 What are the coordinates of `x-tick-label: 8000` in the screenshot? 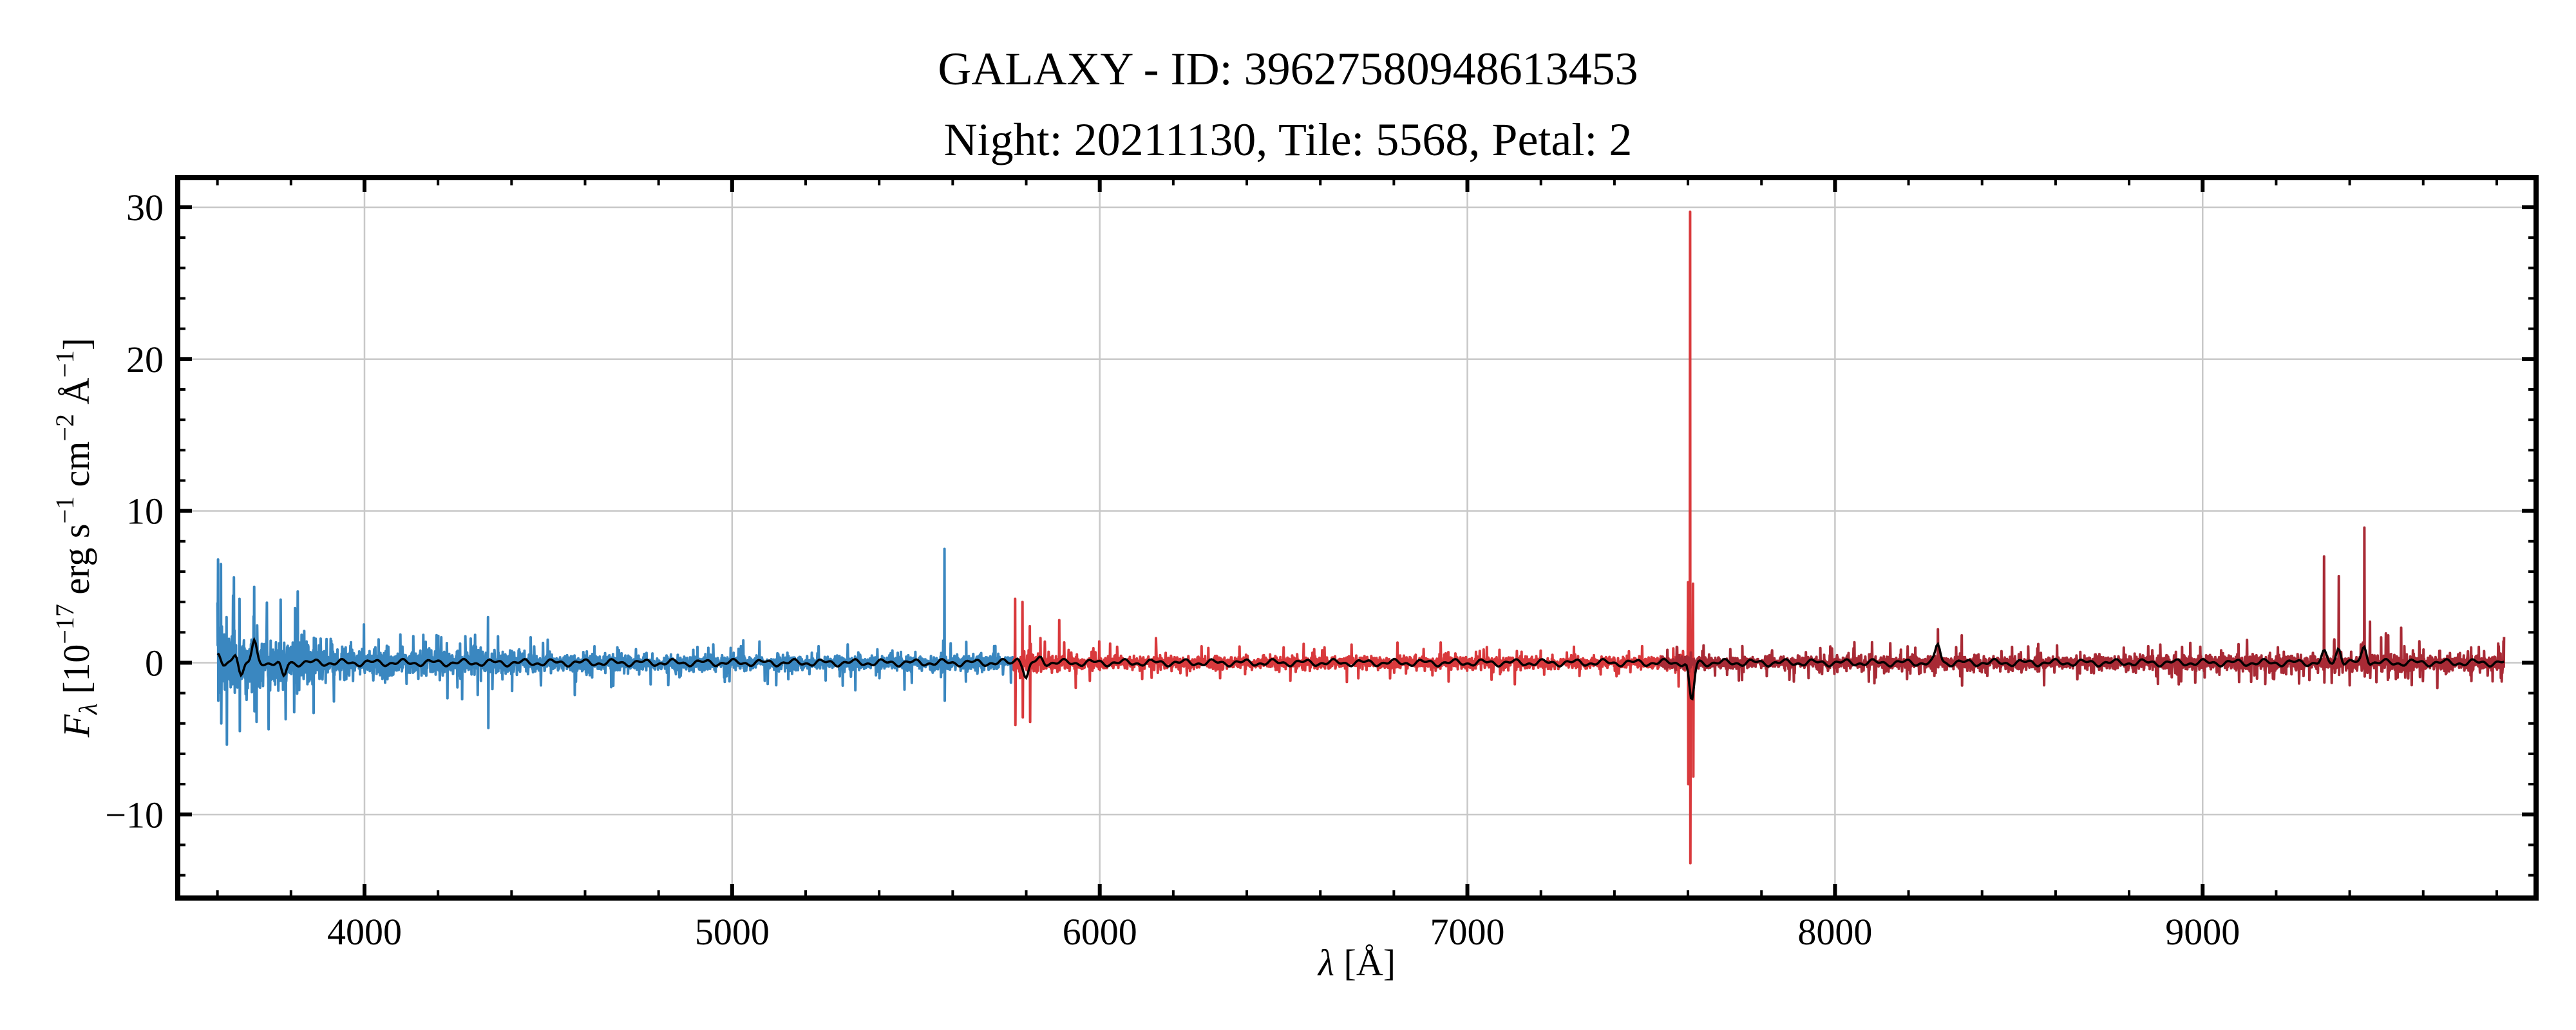 It's located at (1834, 932).